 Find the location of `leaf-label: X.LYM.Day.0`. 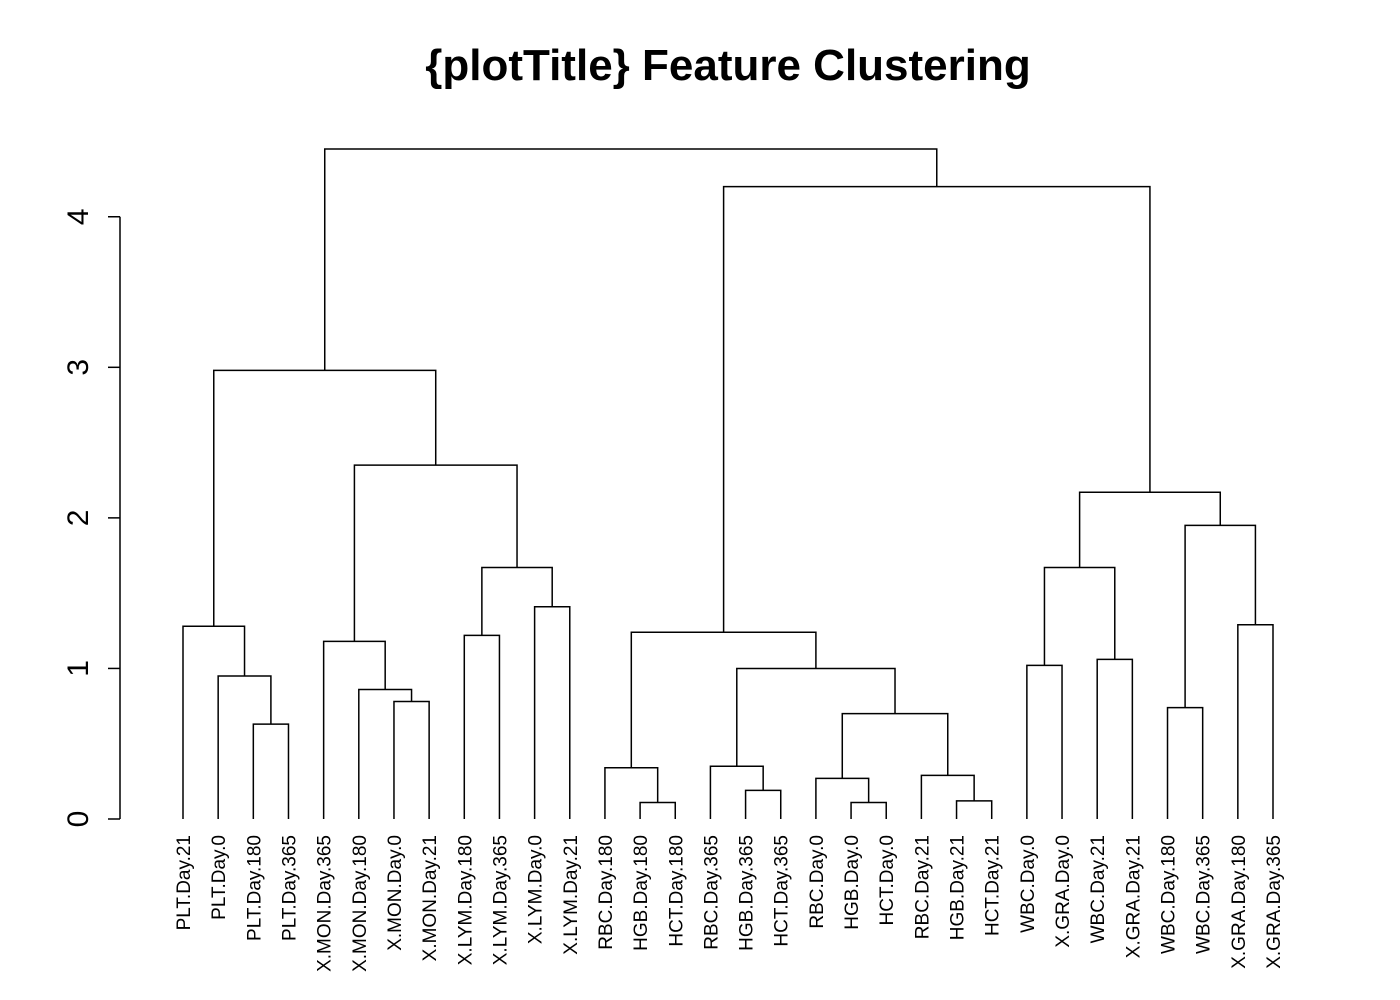

leaf-label: X.LYM.Day.0 is located at coordinates (536, 889).